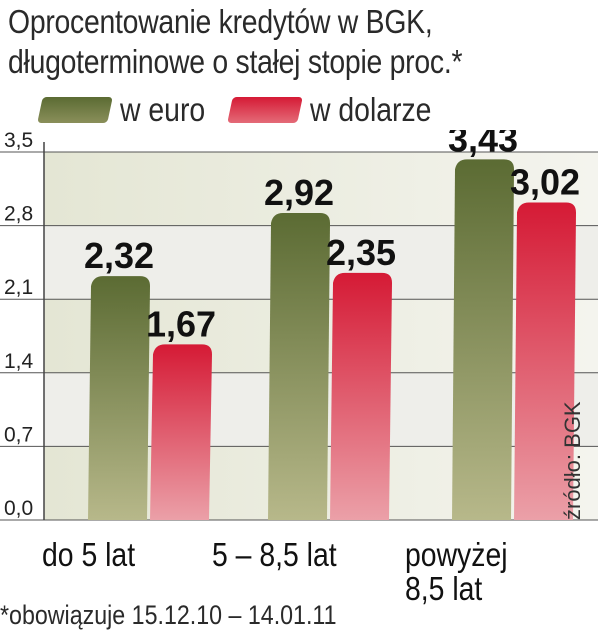 This screenshot has width=598, height=640. I want to click on data-label-euro: 2,32, so click(119, 255).